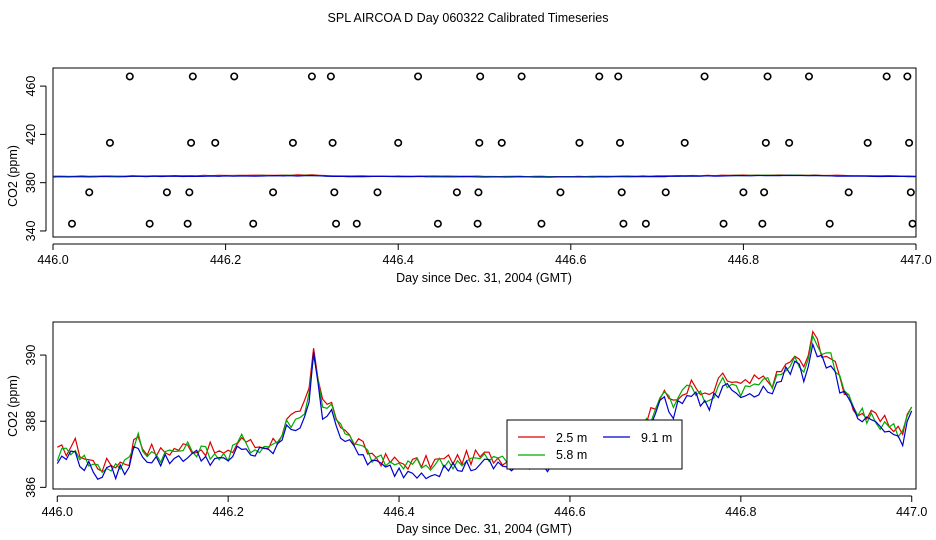  I want to click on top-x-axis-label: Day since Dec. 31, 2004 (GMT), so click(484, 278).